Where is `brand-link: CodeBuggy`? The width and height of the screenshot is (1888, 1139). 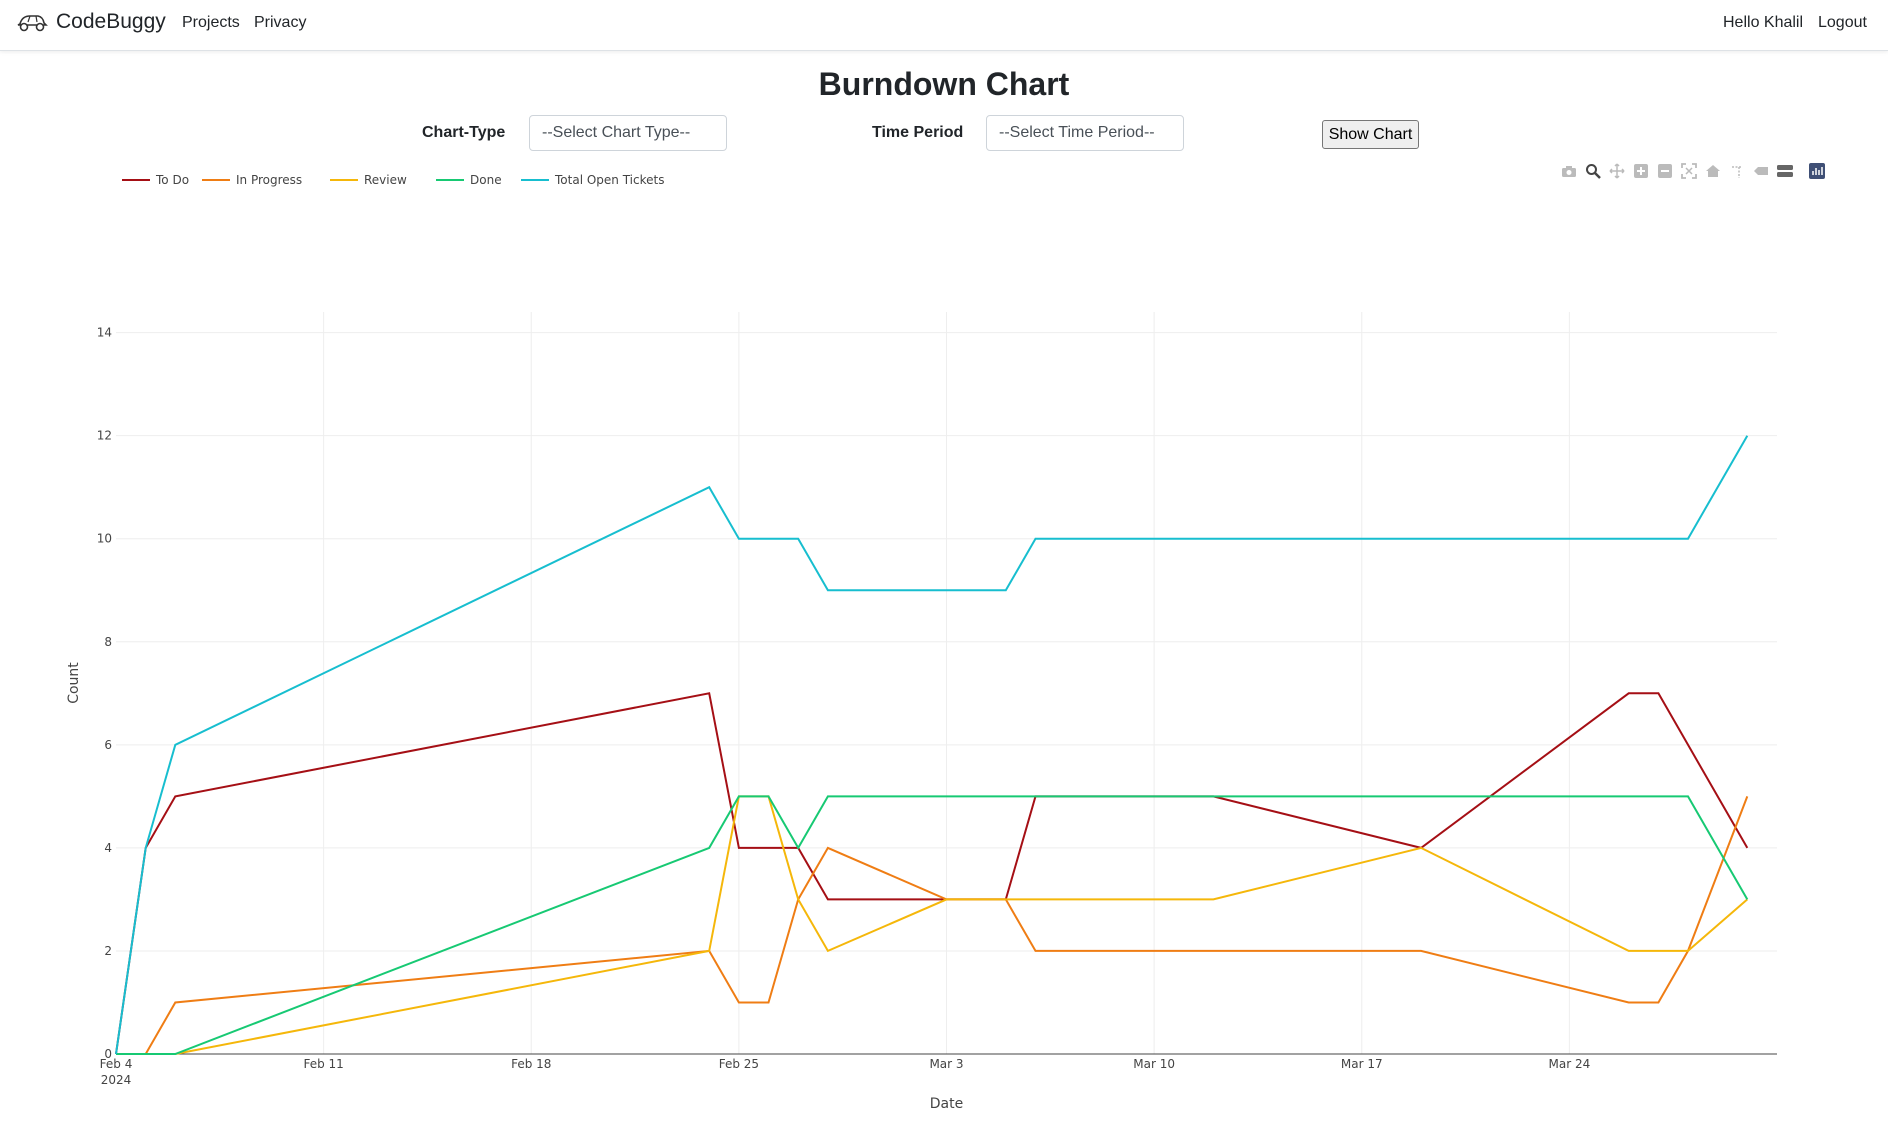
brand-link: CodeBuggy is located at coordinates (91, 22).